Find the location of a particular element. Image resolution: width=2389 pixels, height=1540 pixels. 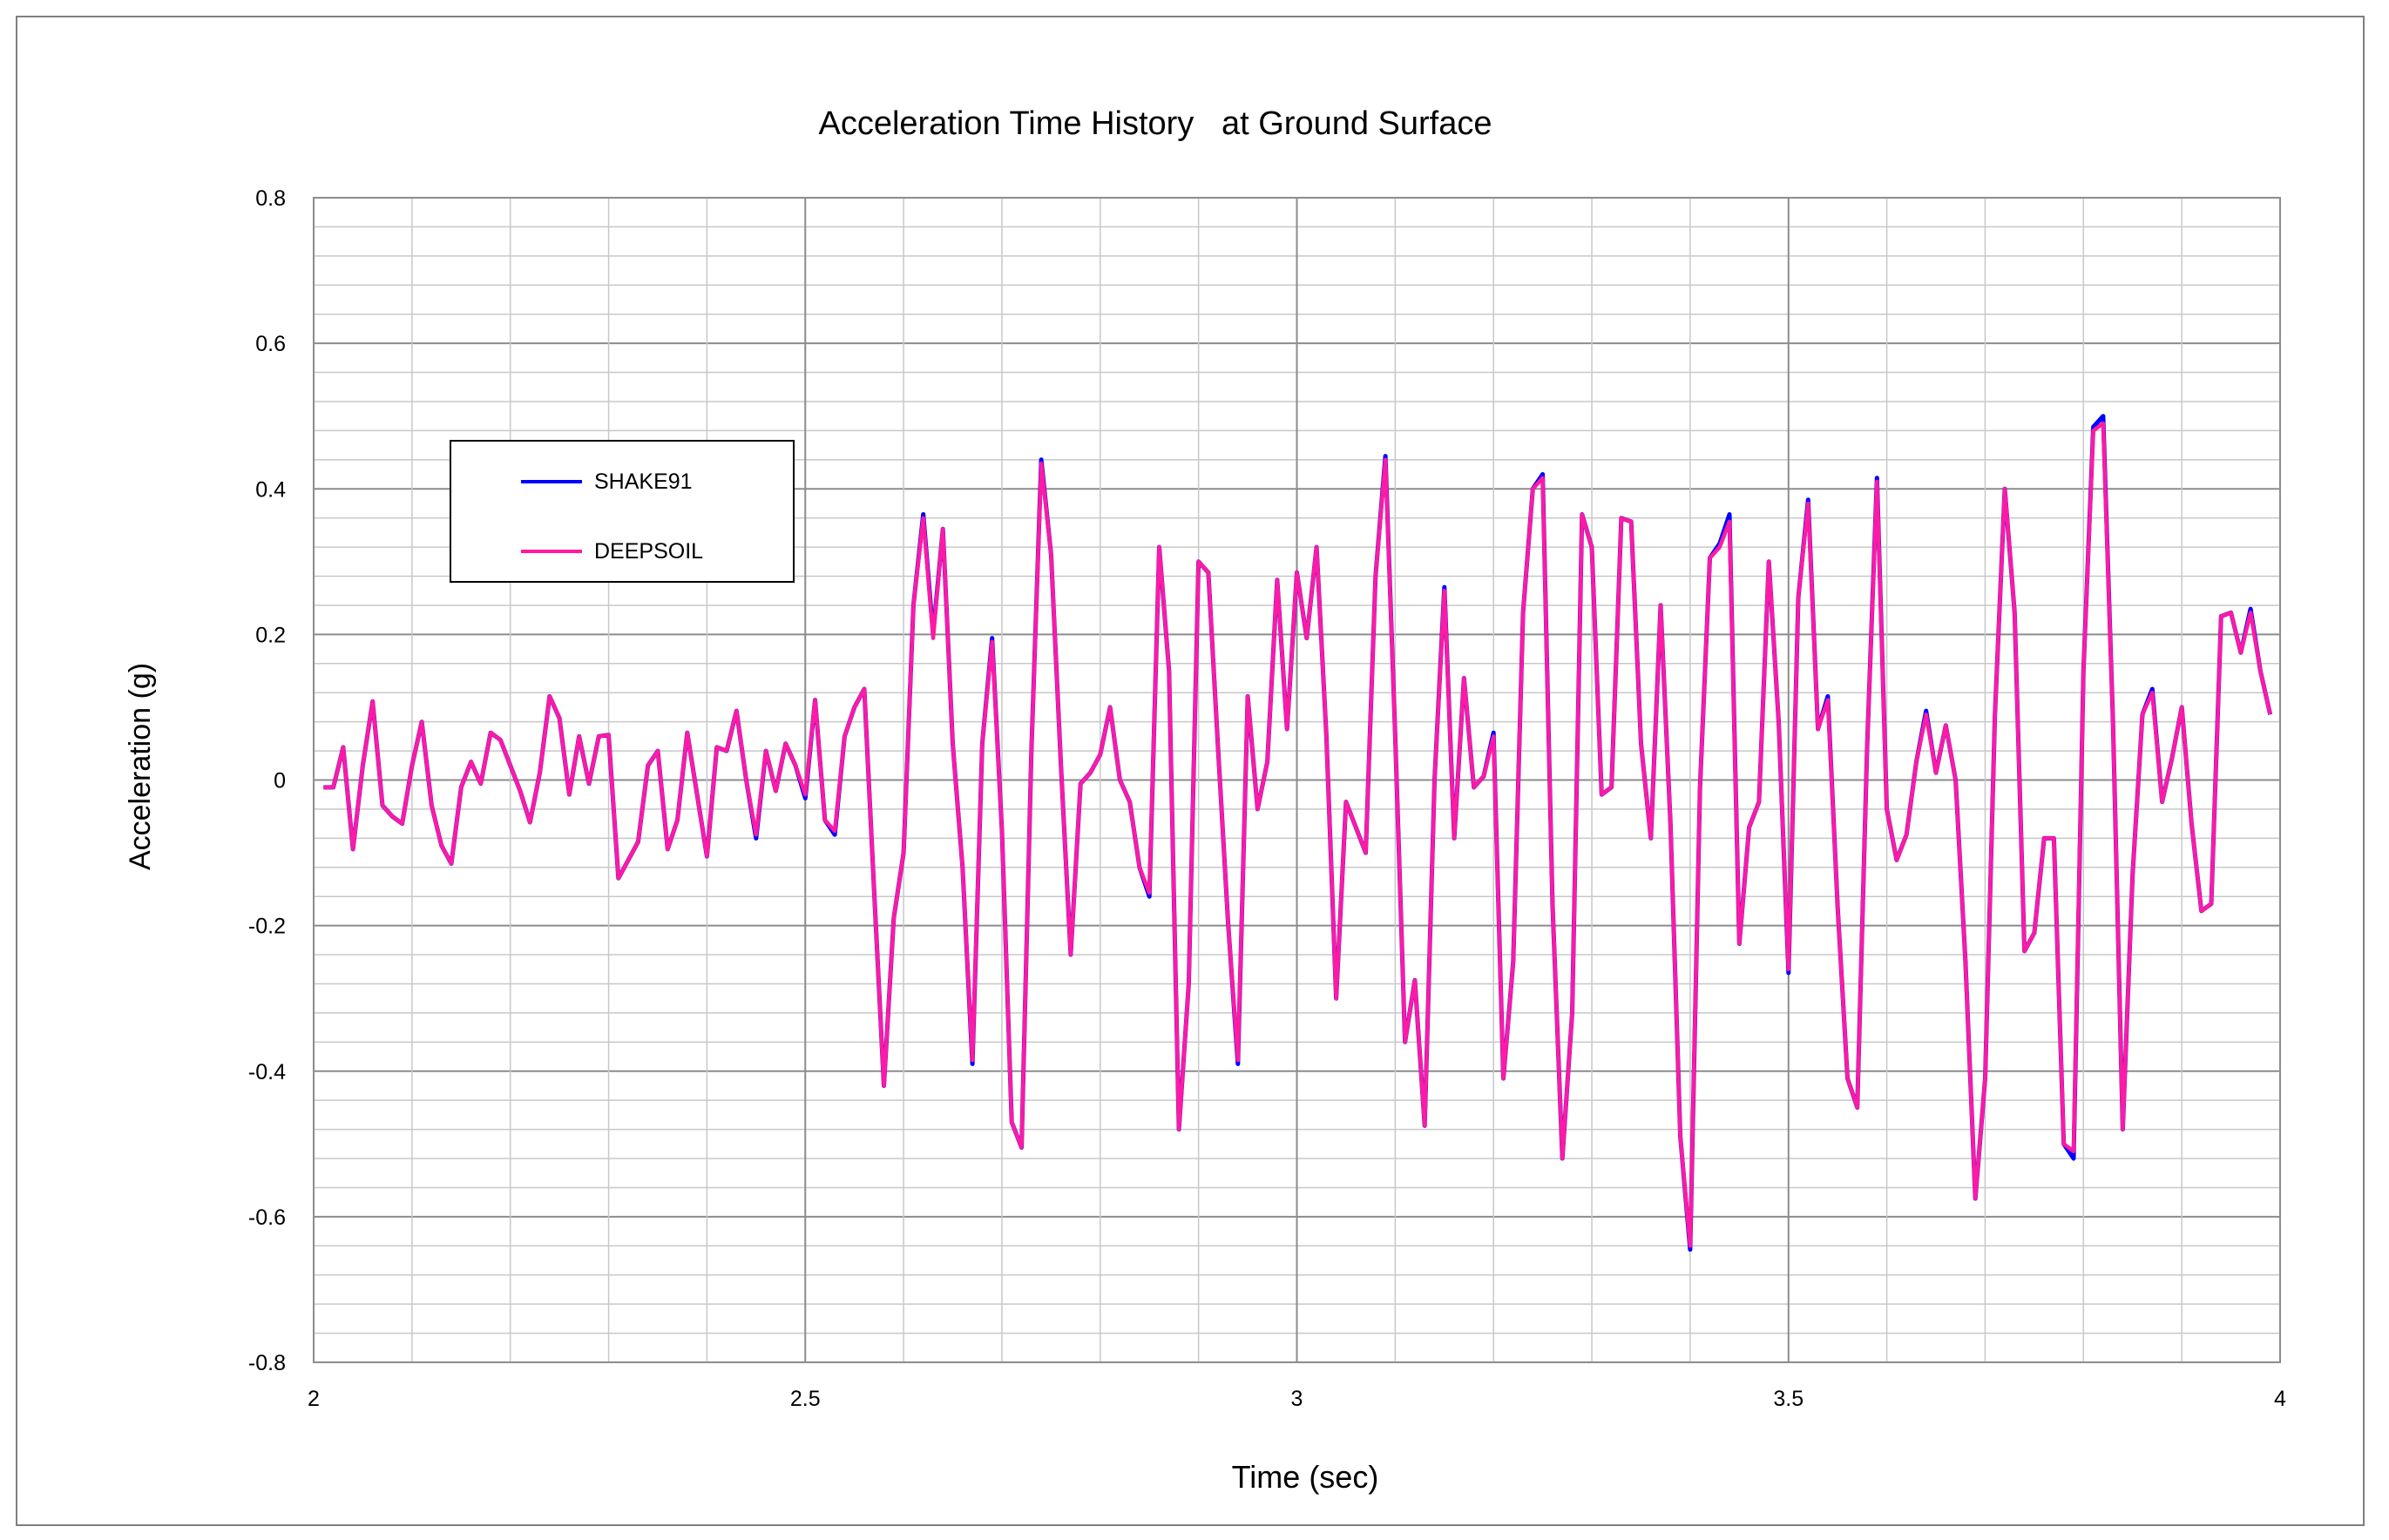

legend-label-shake91: SHAKE91 is located at coordinates (643, 481).